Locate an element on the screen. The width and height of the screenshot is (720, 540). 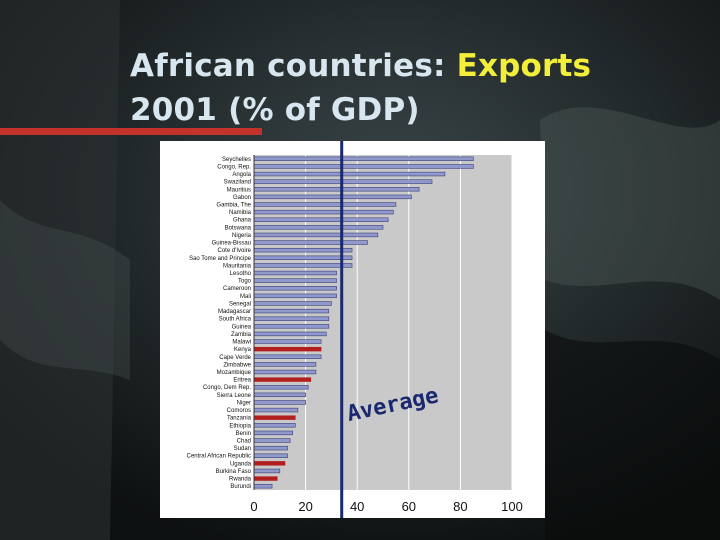
category-label: Malawi is located at coordinates (241, 343).